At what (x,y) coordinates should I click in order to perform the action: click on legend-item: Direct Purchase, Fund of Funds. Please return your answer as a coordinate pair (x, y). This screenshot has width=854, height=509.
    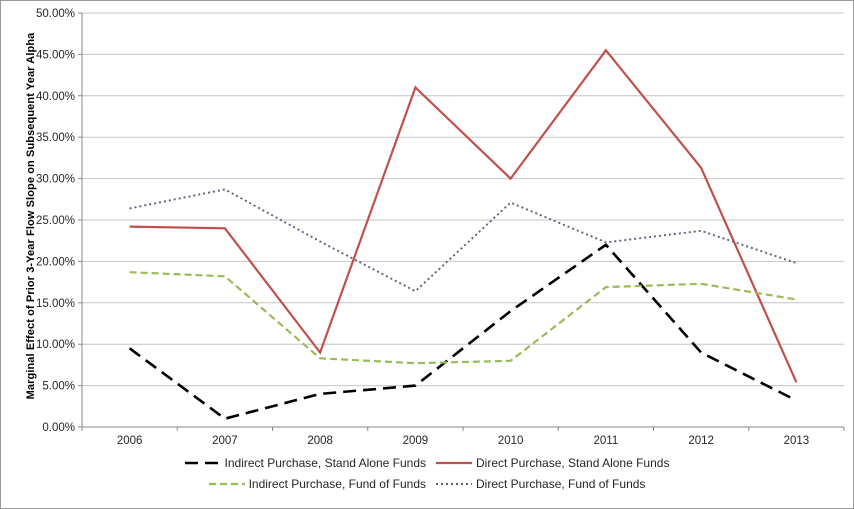
    Looking at the image, I should click on (540, 484).